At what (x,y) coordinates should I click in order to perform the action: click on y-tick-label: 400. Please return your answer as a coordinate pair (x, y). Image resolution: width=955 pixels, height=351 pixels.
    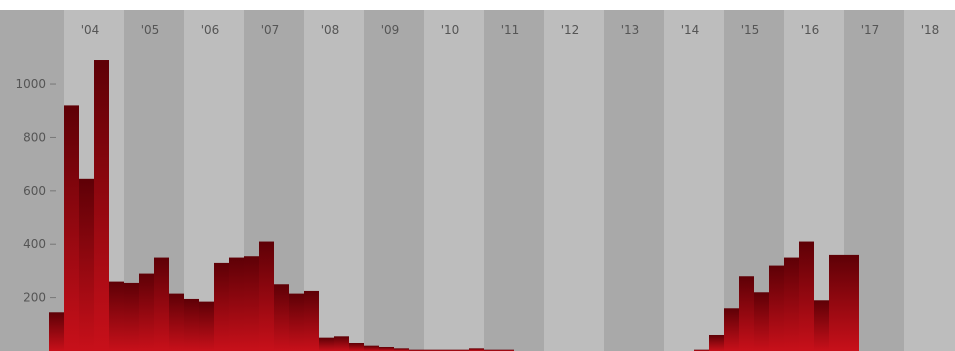
    Looking at the image, I should click on (34, 244).